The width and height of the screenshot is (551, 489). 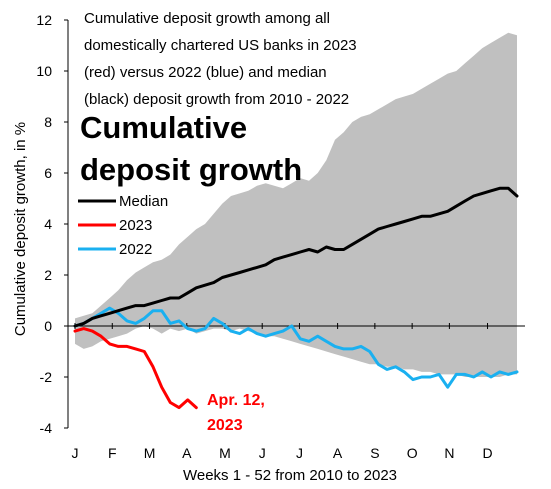 I want to click on note-line-1: Cumulative deposit growth among all, so click(x=207, y=18).